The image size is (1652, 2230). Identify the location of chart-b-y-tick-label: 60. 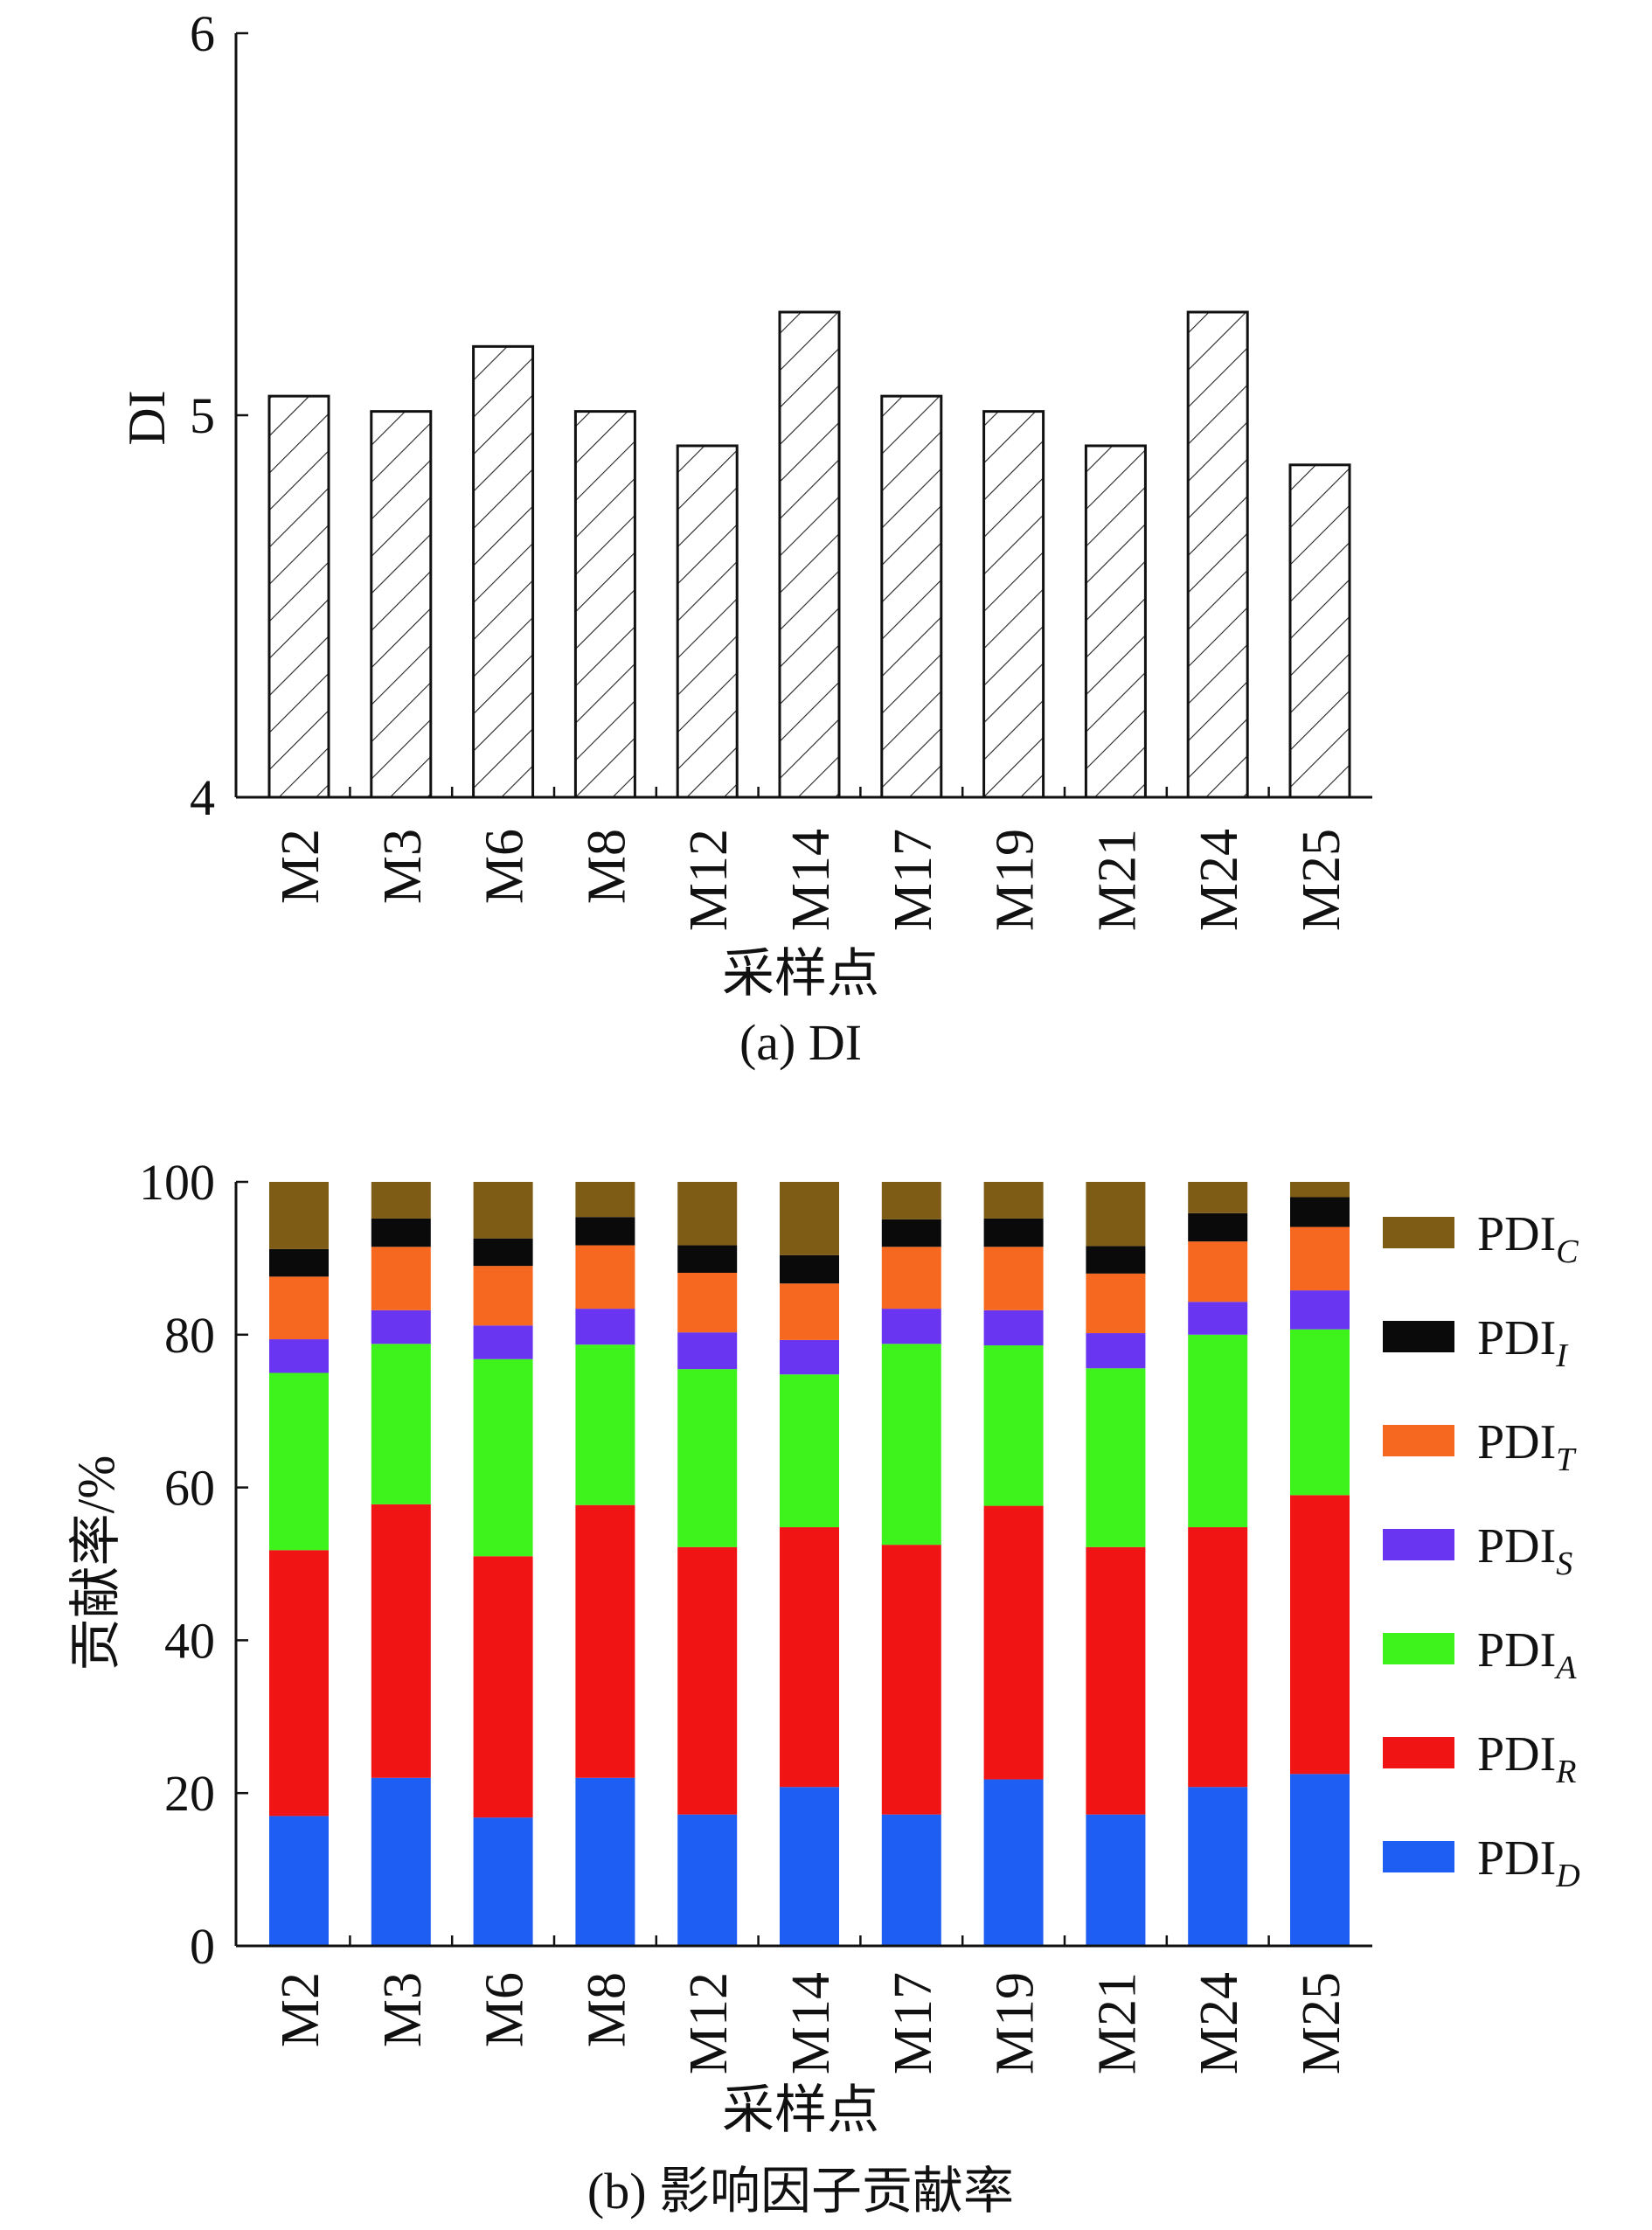
(190, 1488).